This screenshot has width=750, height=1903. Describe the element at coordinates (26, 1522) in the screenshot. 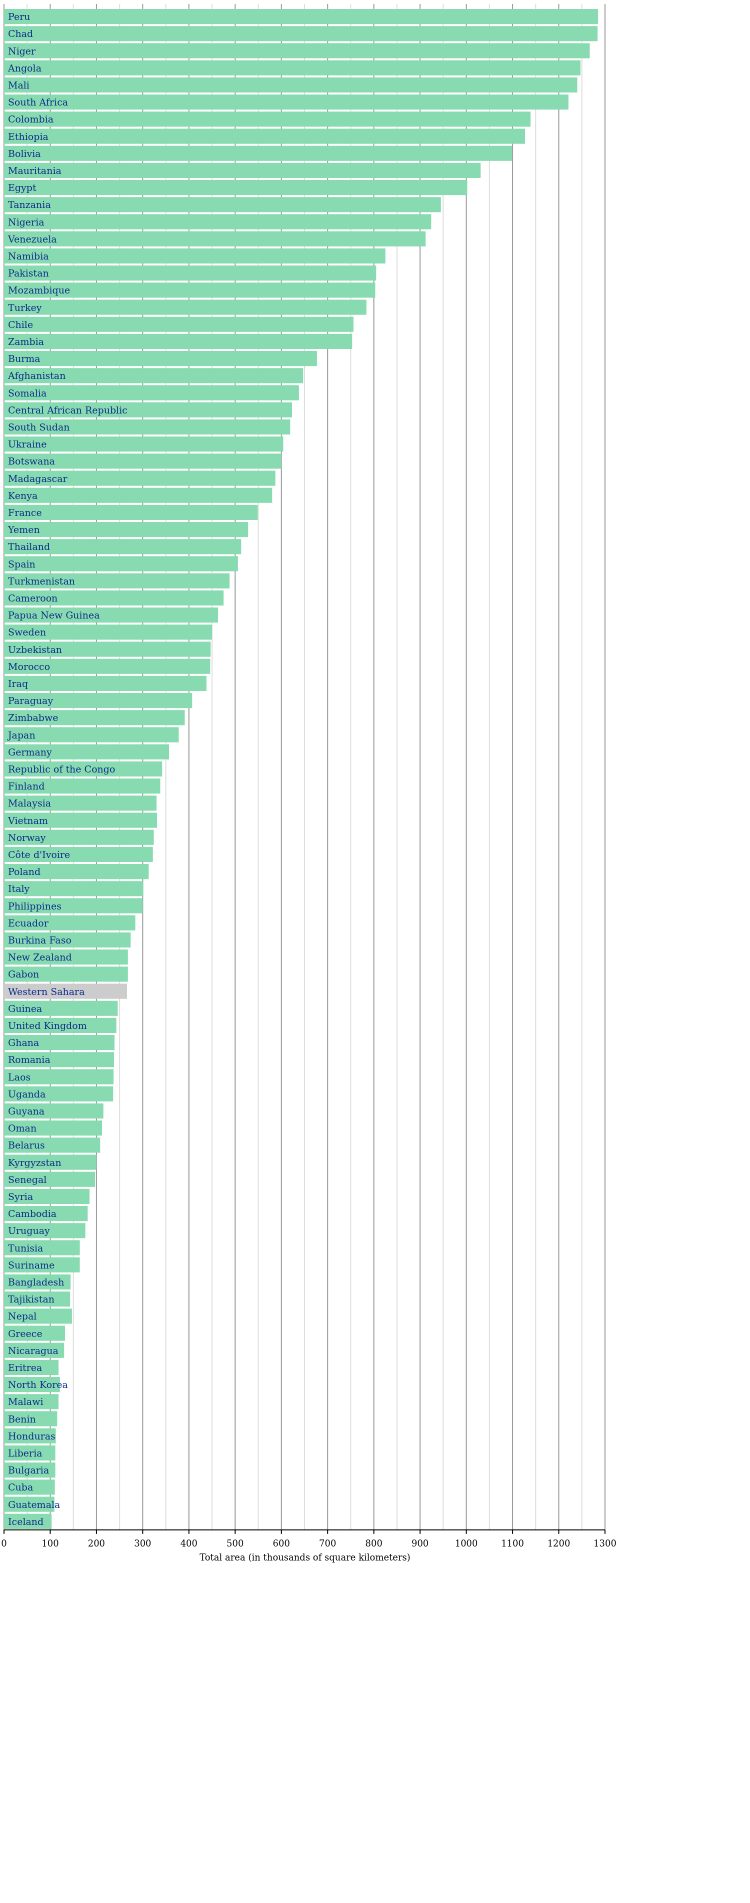

I see `bar-label: Iceland` at that location.